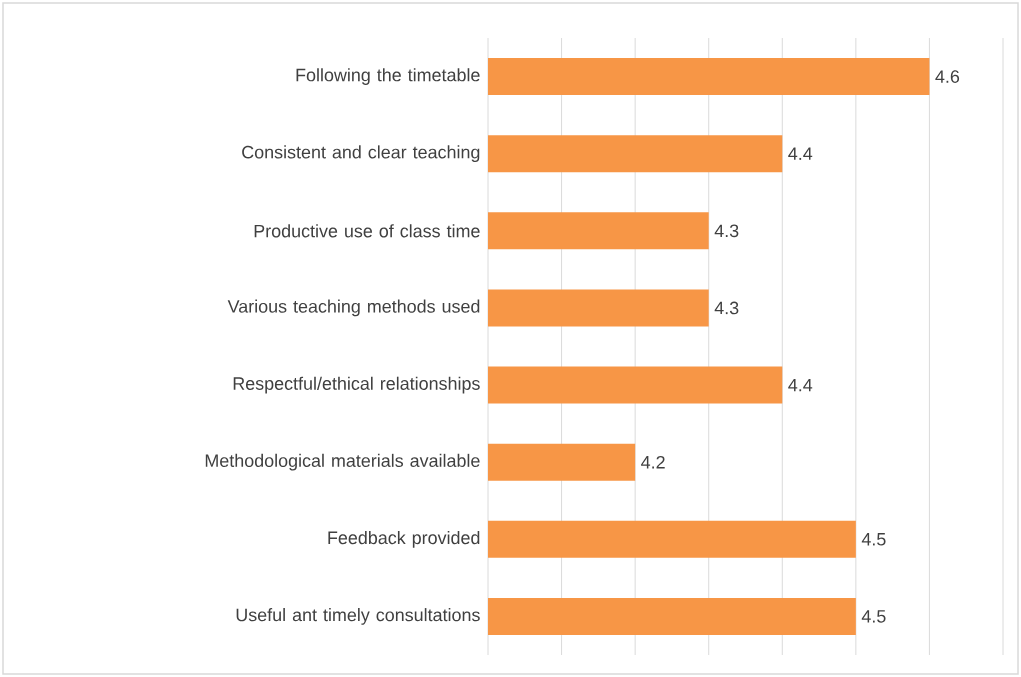  Describe the element at coordinates (356, 385) in the screenshot. I see `y-tick-label: Respectful/ethical relationships` at that location.